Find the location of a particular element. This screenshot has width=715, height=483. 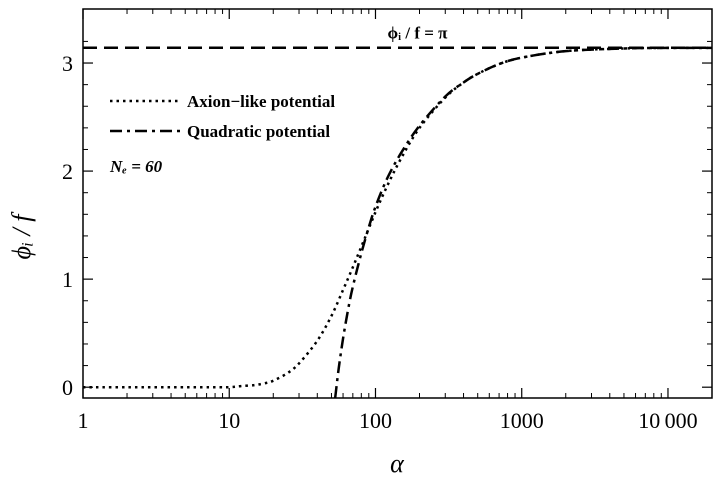

y-tick-label: 3 is located at coordinates (67, 63).